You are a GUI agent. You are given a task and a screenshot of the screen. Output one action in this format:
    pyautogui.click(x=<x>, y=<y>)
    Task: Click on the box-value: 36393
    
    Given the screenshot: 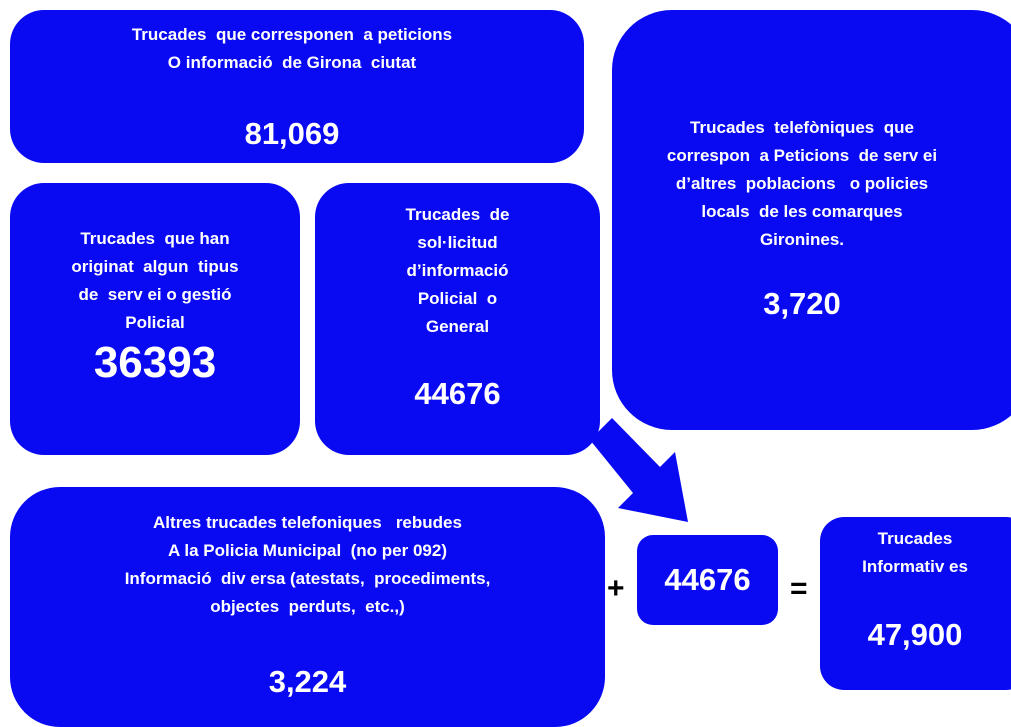 What is the action you would take?
    pyautogui.click(x=155, y=362)
    